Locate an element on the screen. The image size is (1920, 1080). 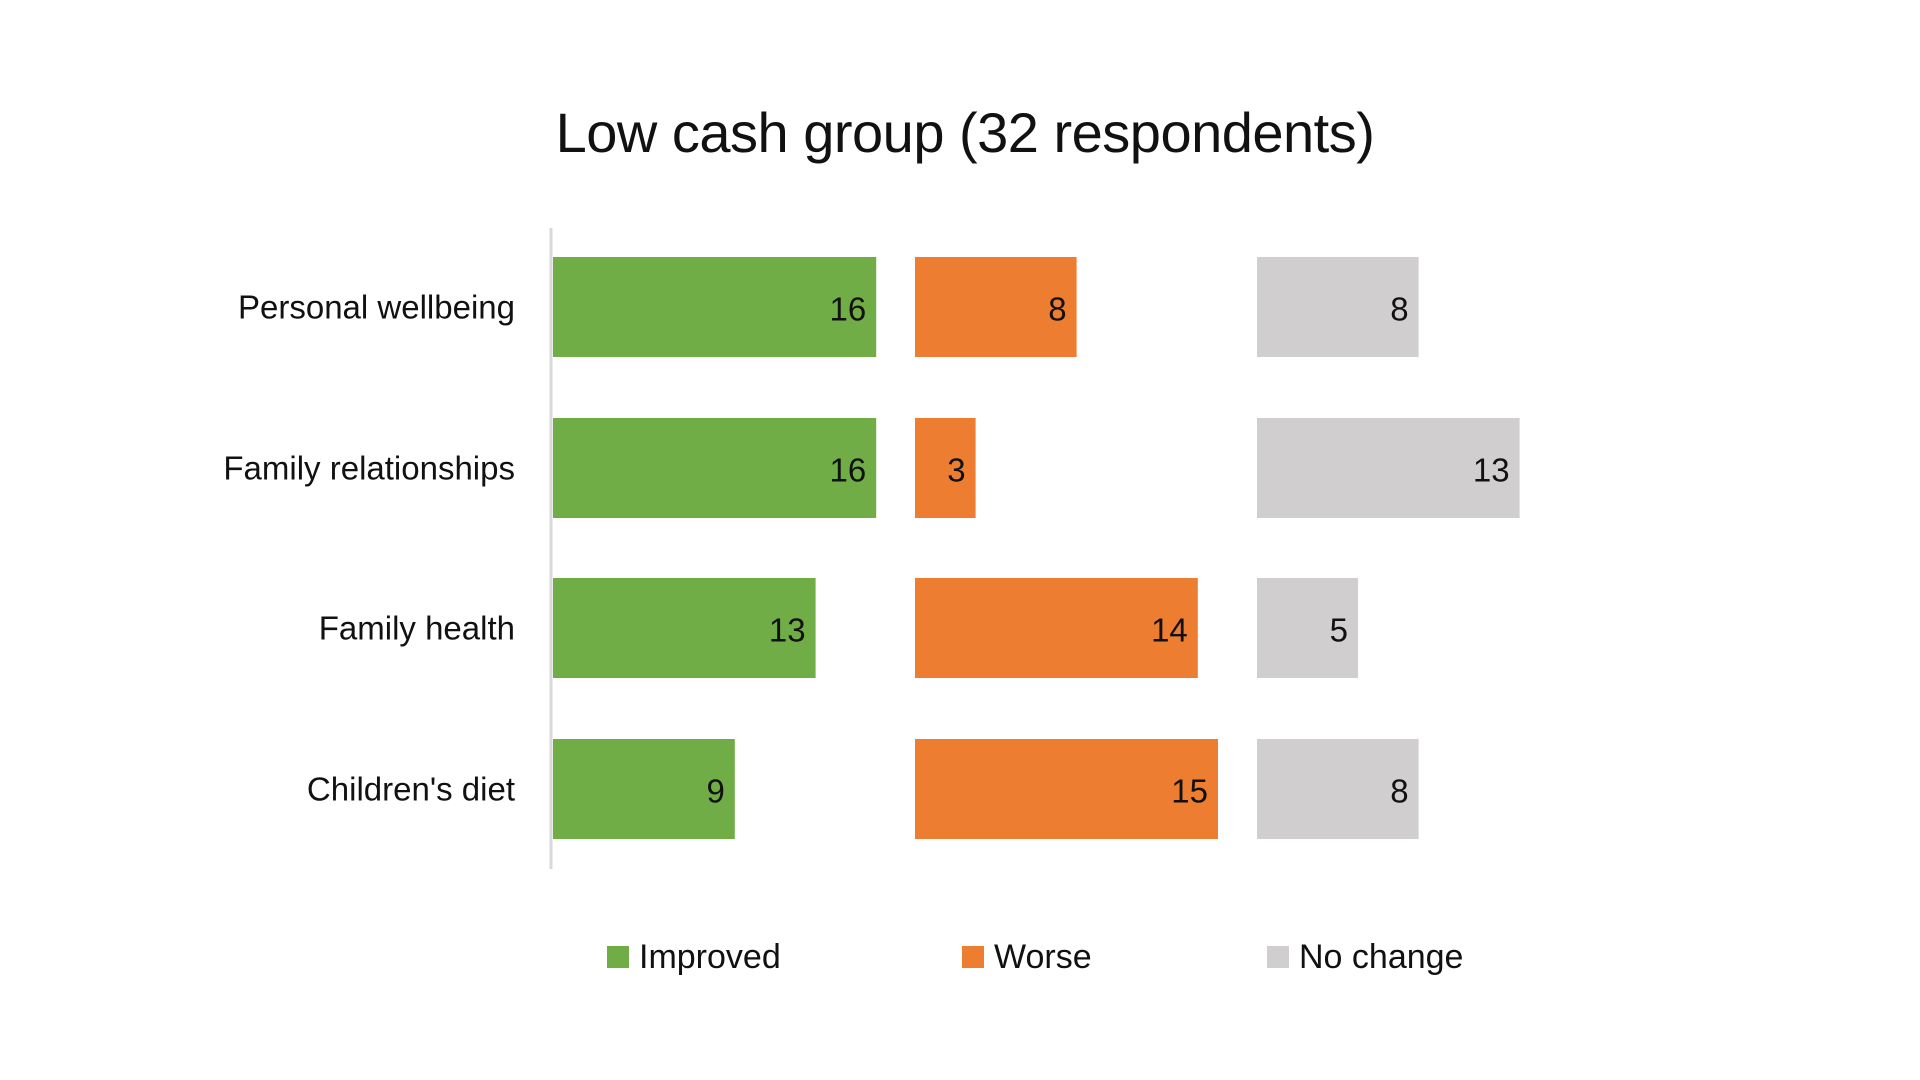
bar-improved-family-relationships is located at coordinates (715, 468).